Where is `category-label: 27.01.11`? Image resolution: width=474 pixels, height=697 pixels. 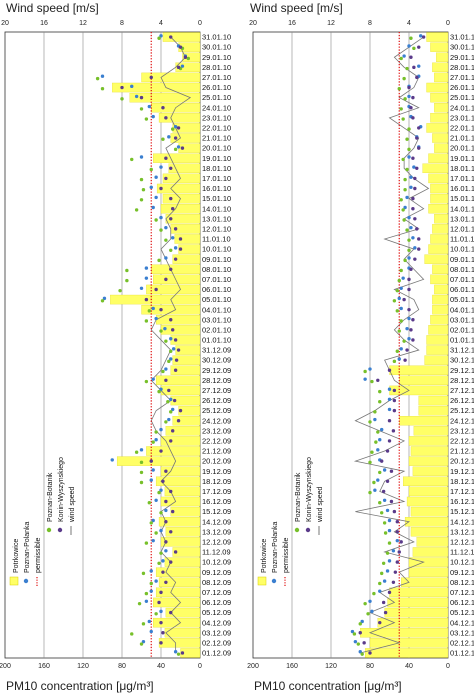 category-label: 27.01.11 is located at coordinates (462, 77).